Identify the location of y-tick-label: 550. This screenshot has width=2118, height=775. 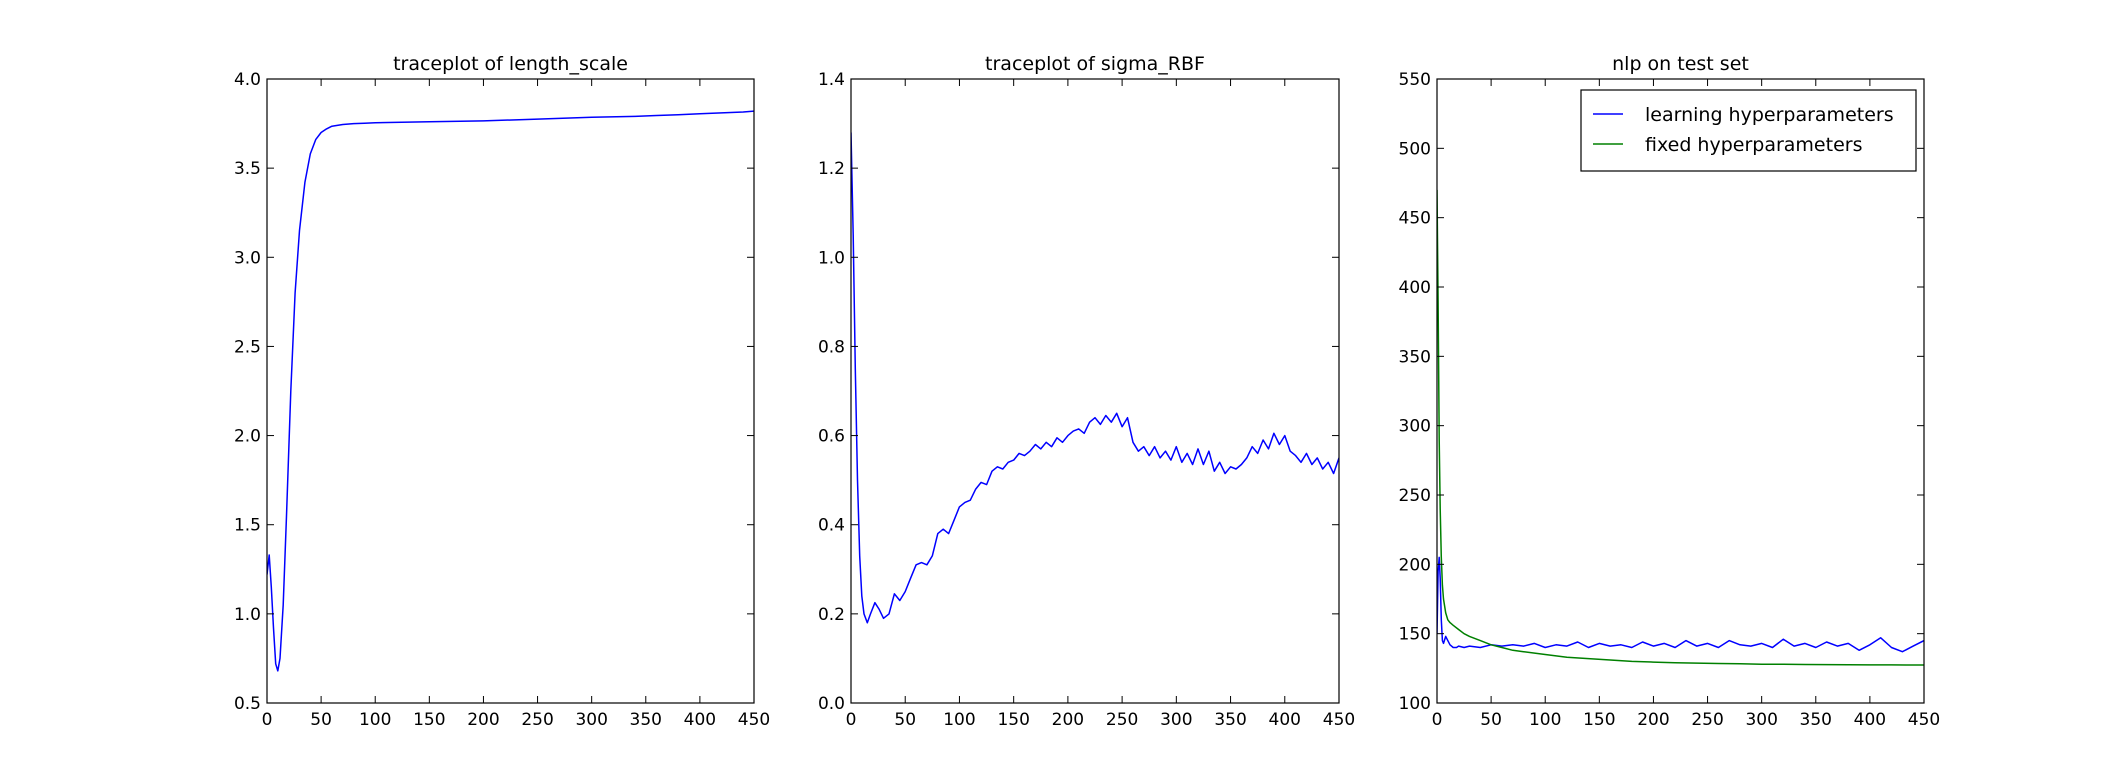
(1415, 80).